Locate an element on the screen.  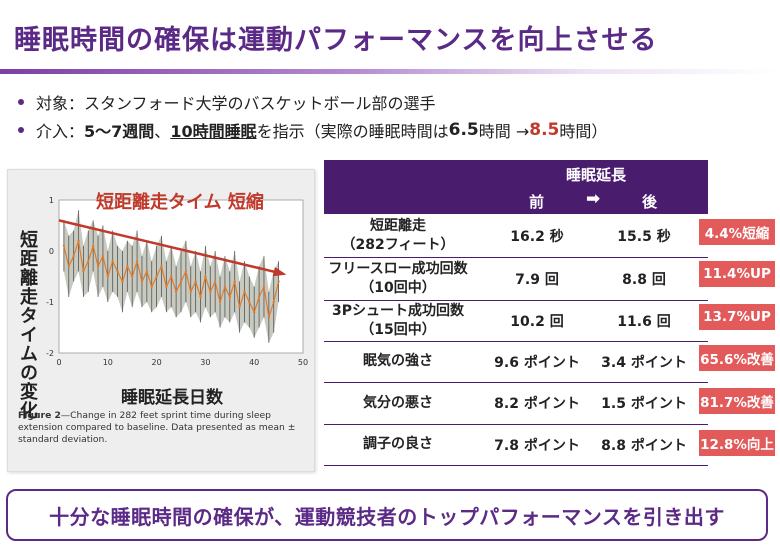
row-metric: フリースロー成功回数 （10回中） is located at coordinates (398, 278).